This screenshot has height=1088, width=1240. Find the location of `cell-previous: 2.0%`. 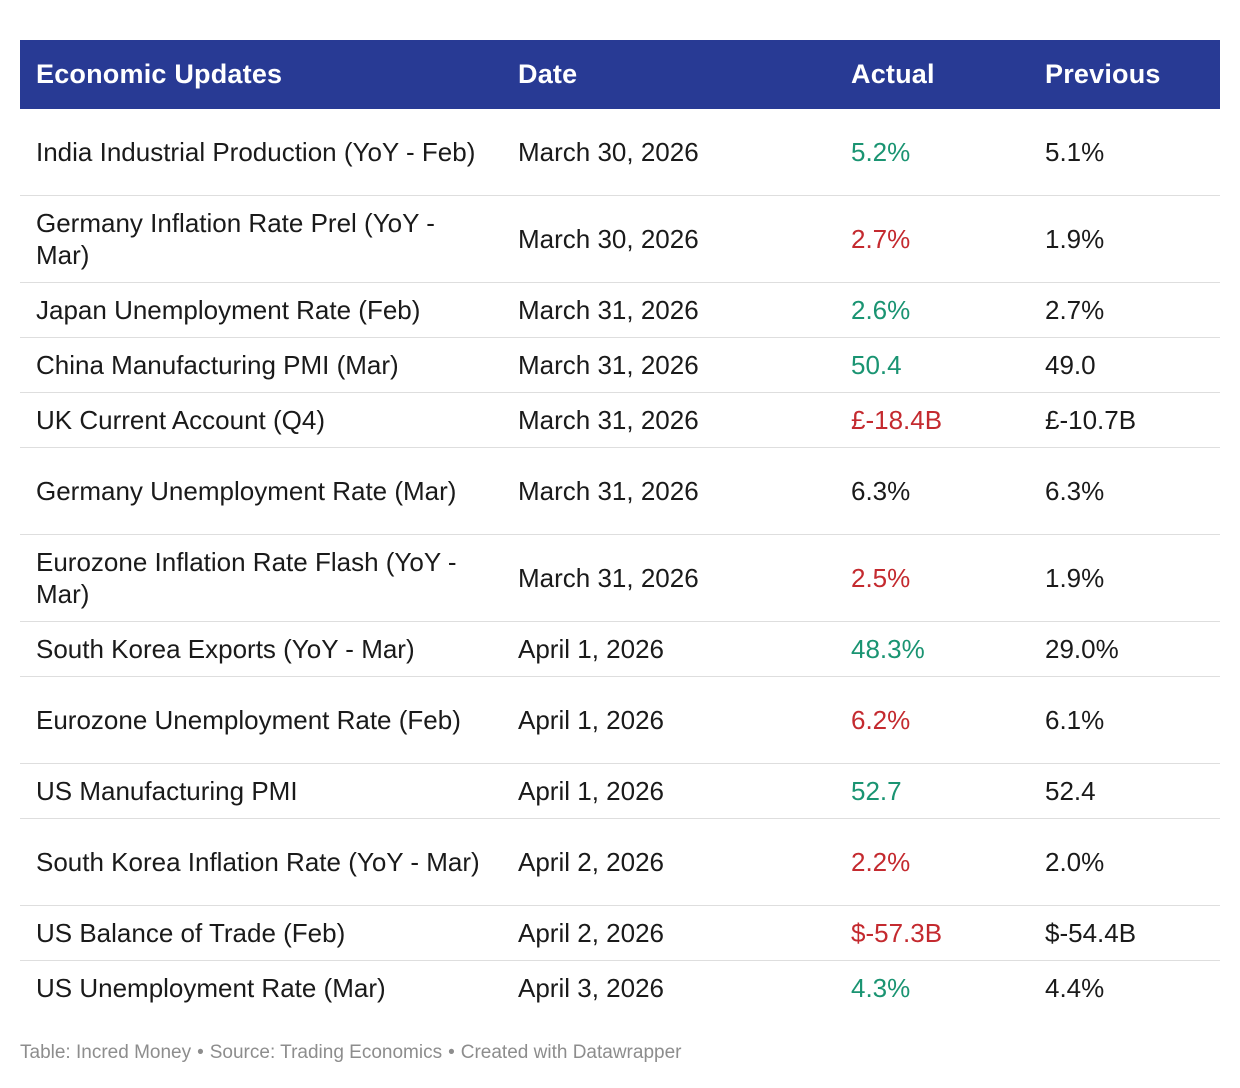

cell-previous: 2.0% is located at coordinates (1124, 862).